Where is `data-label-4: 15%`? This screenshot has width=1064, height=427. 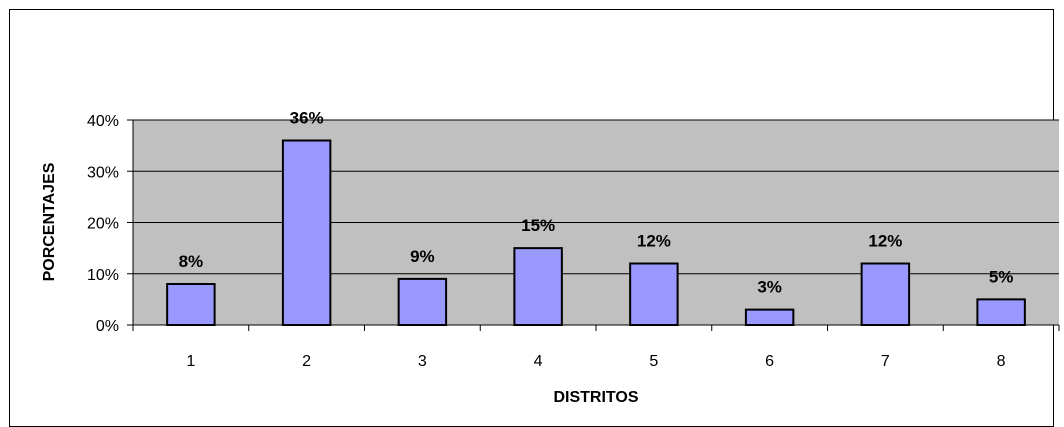 data-label-4: 15% is located at coordinates (538, 225).